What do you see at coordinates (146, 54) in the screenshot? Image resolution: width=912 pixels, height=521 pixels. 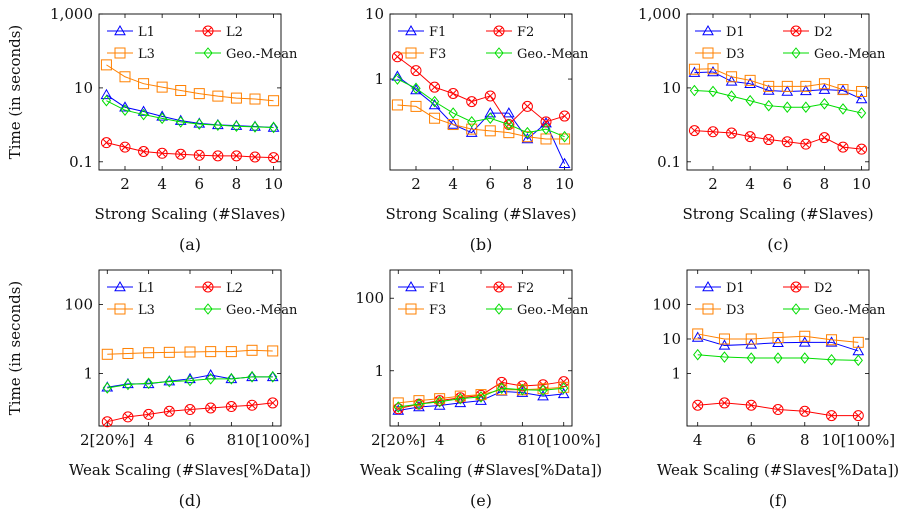 I see `legend-label: L3` at bounding box center [146, 54].